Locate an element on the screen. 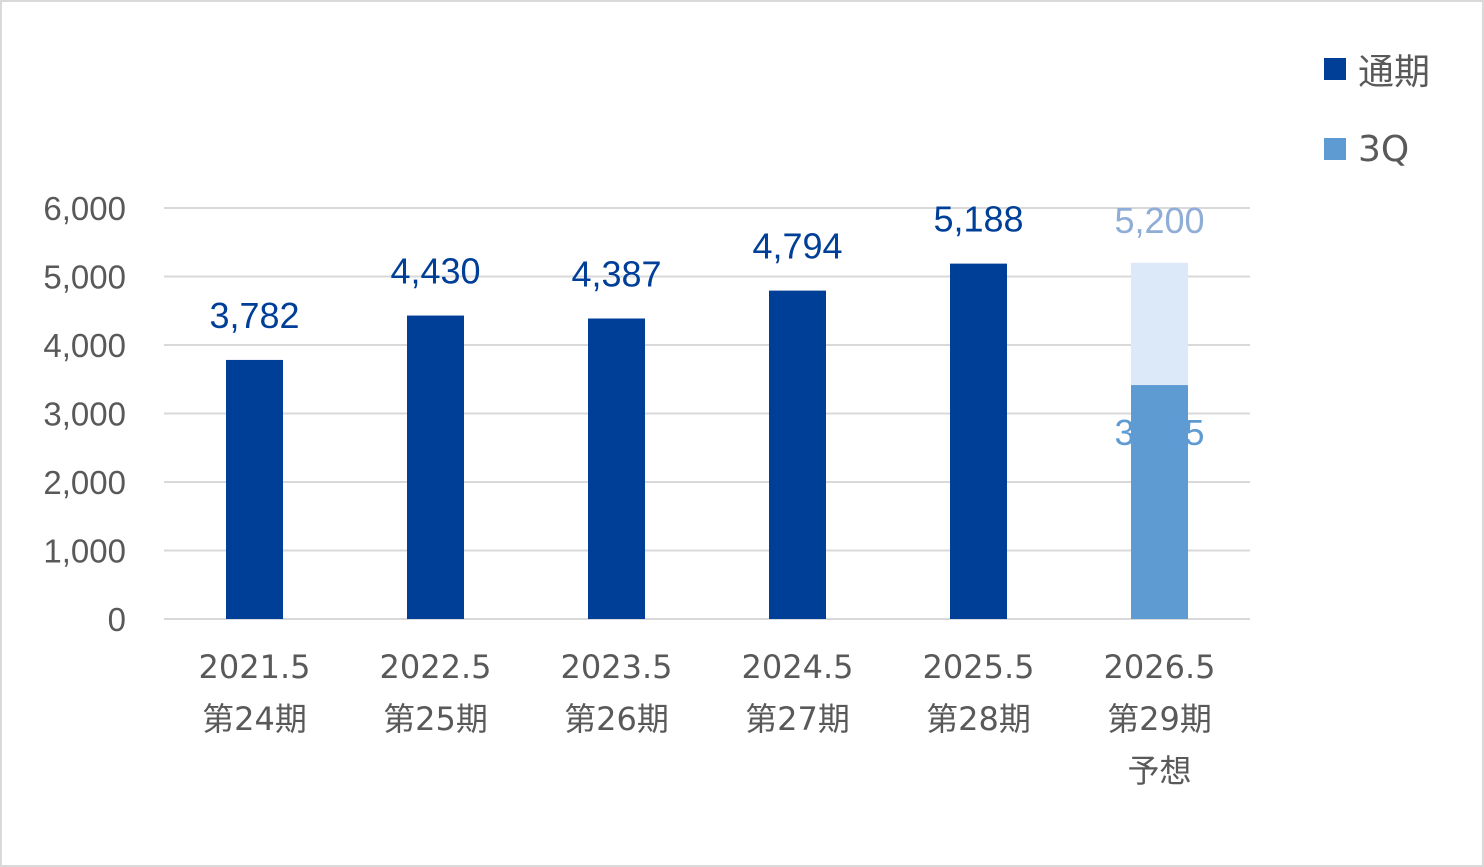 Image resolution: width=1484 pixels, height=867 pixels. x-tick-label: 第29期 is located at coordinates (1159, 719).